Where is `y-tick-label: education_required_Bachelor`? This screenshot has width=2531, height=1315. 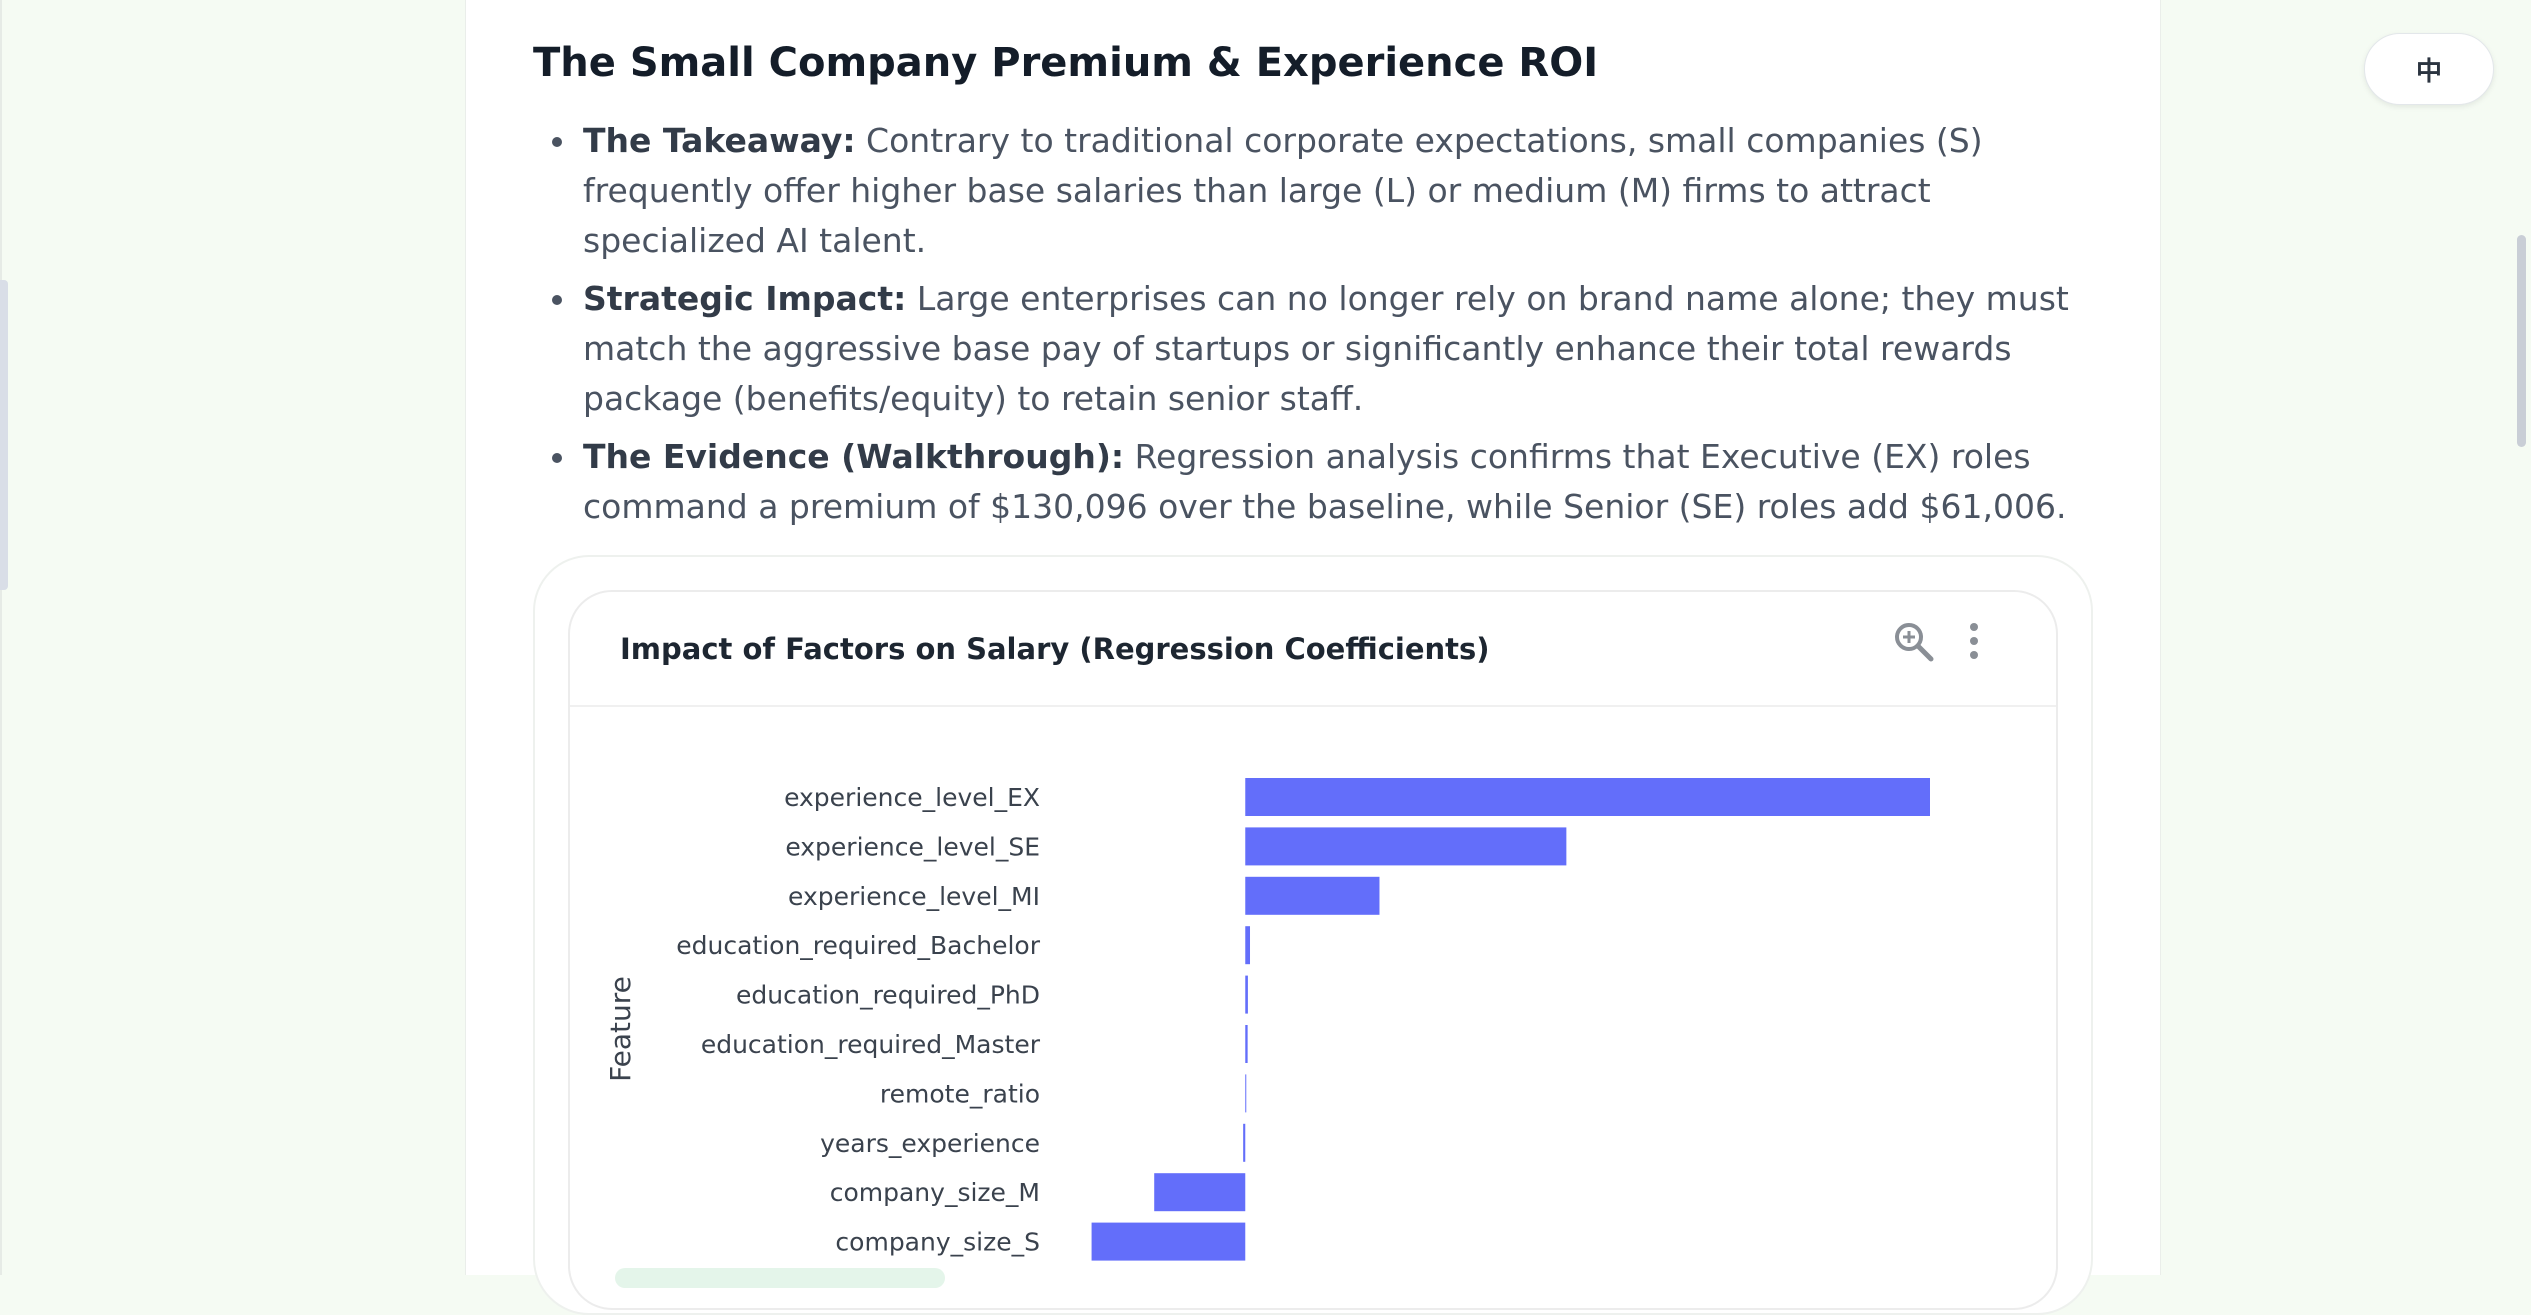 y-tick-label: education_required_Bachelor is located at coordinates (858, 945).